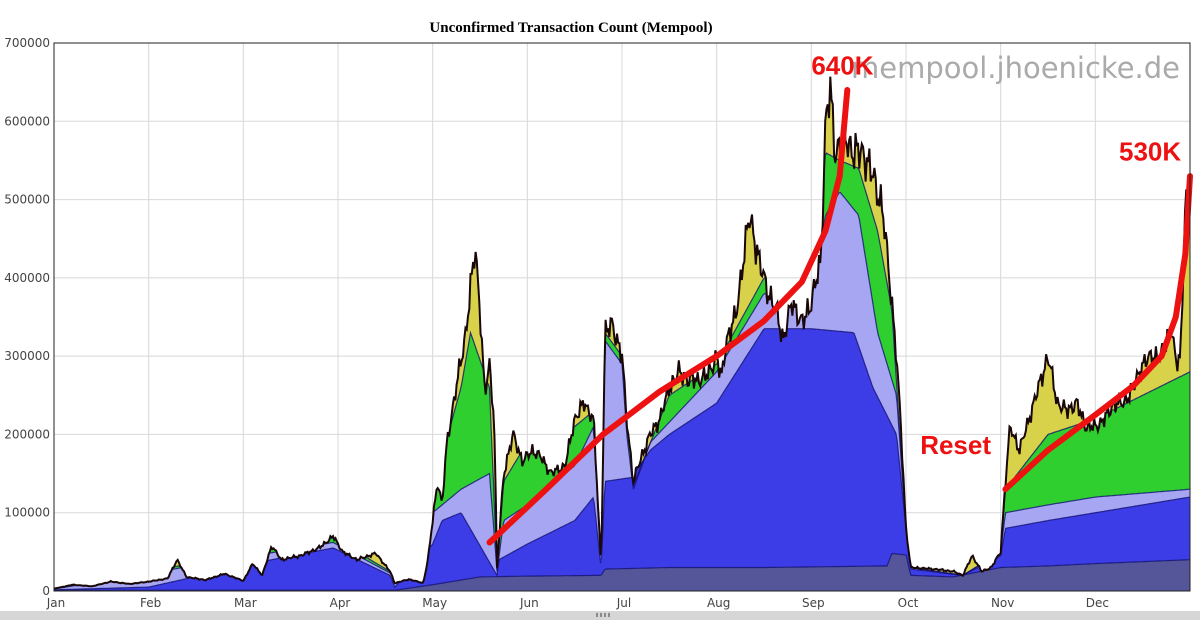 Image resolution: width=1200 pixels, height=620 pixels. What do you see at coordinates (1015, 68) in the screenshot?
I see `watermark: mempool.jhoenicke.de` at bounding box center [1015, 68].